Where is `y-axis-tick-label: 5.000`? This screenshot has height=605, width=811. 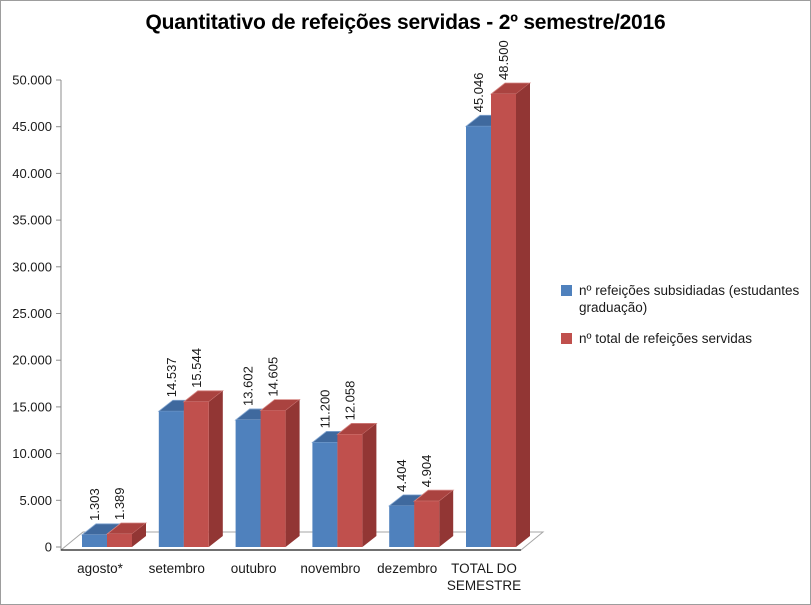
y-axis-tick-label: 5.000 is located at coordinates (35, 500).